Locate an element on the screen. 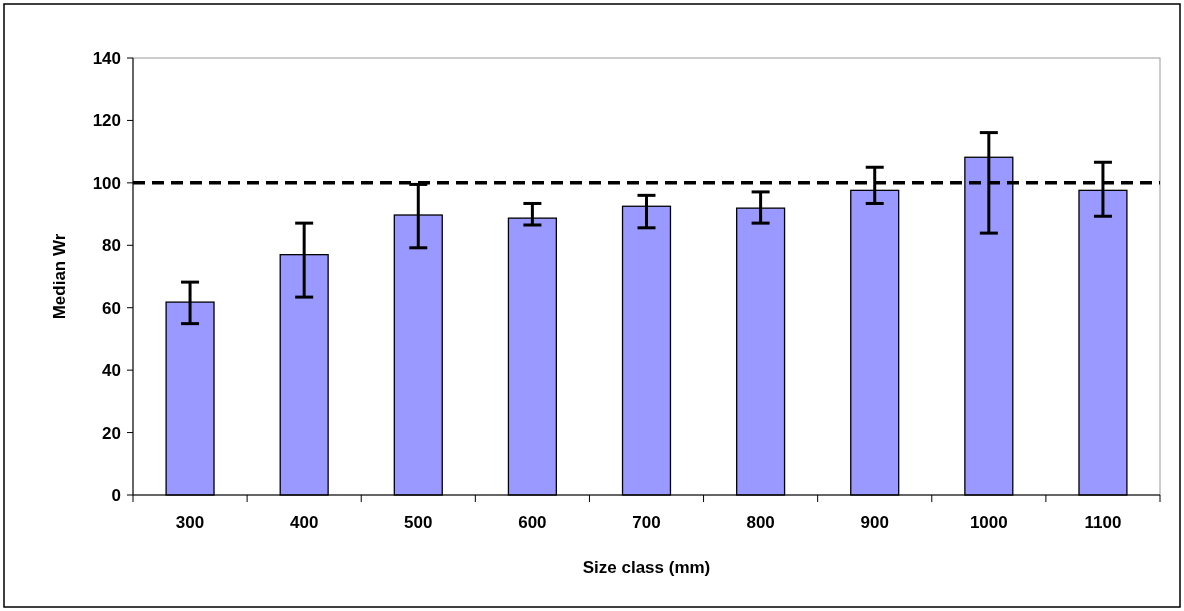 Image resolution: width=1184 pixels, height=611 pixels. x-axis-title: Size class (mm) is located at coordinates (646, 567).